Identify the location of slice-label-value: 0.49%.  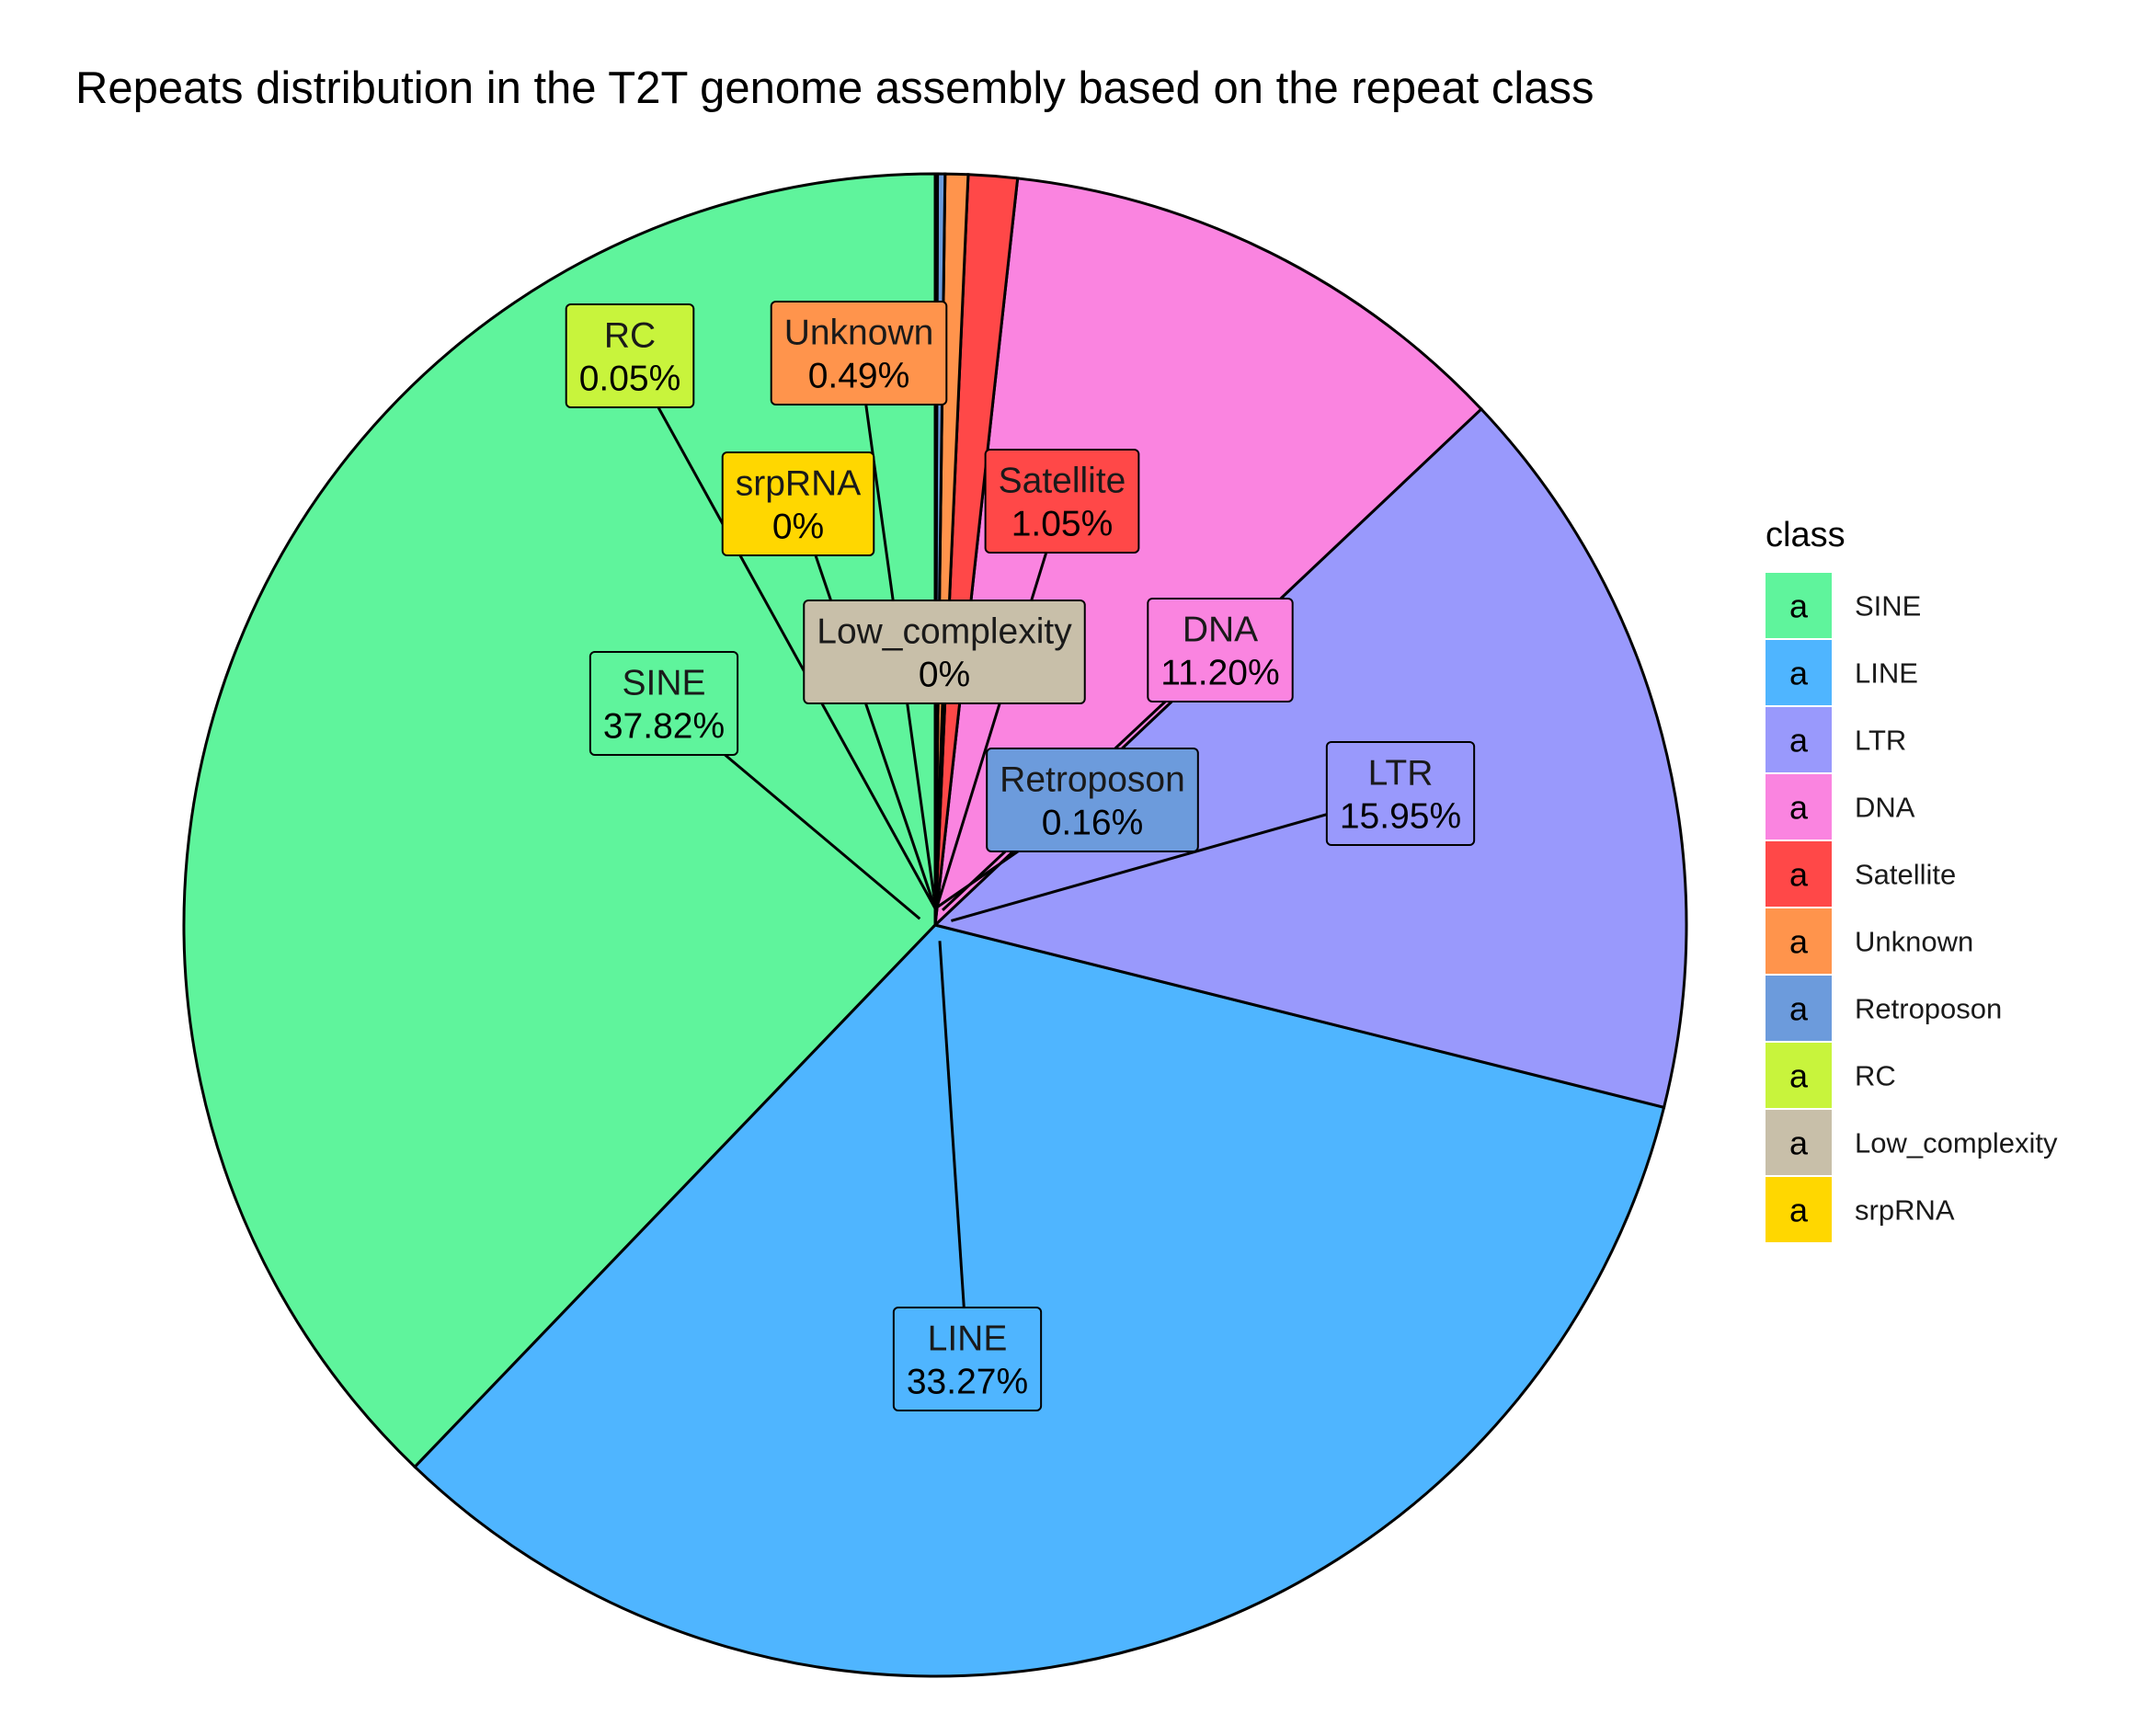
(859, 376).